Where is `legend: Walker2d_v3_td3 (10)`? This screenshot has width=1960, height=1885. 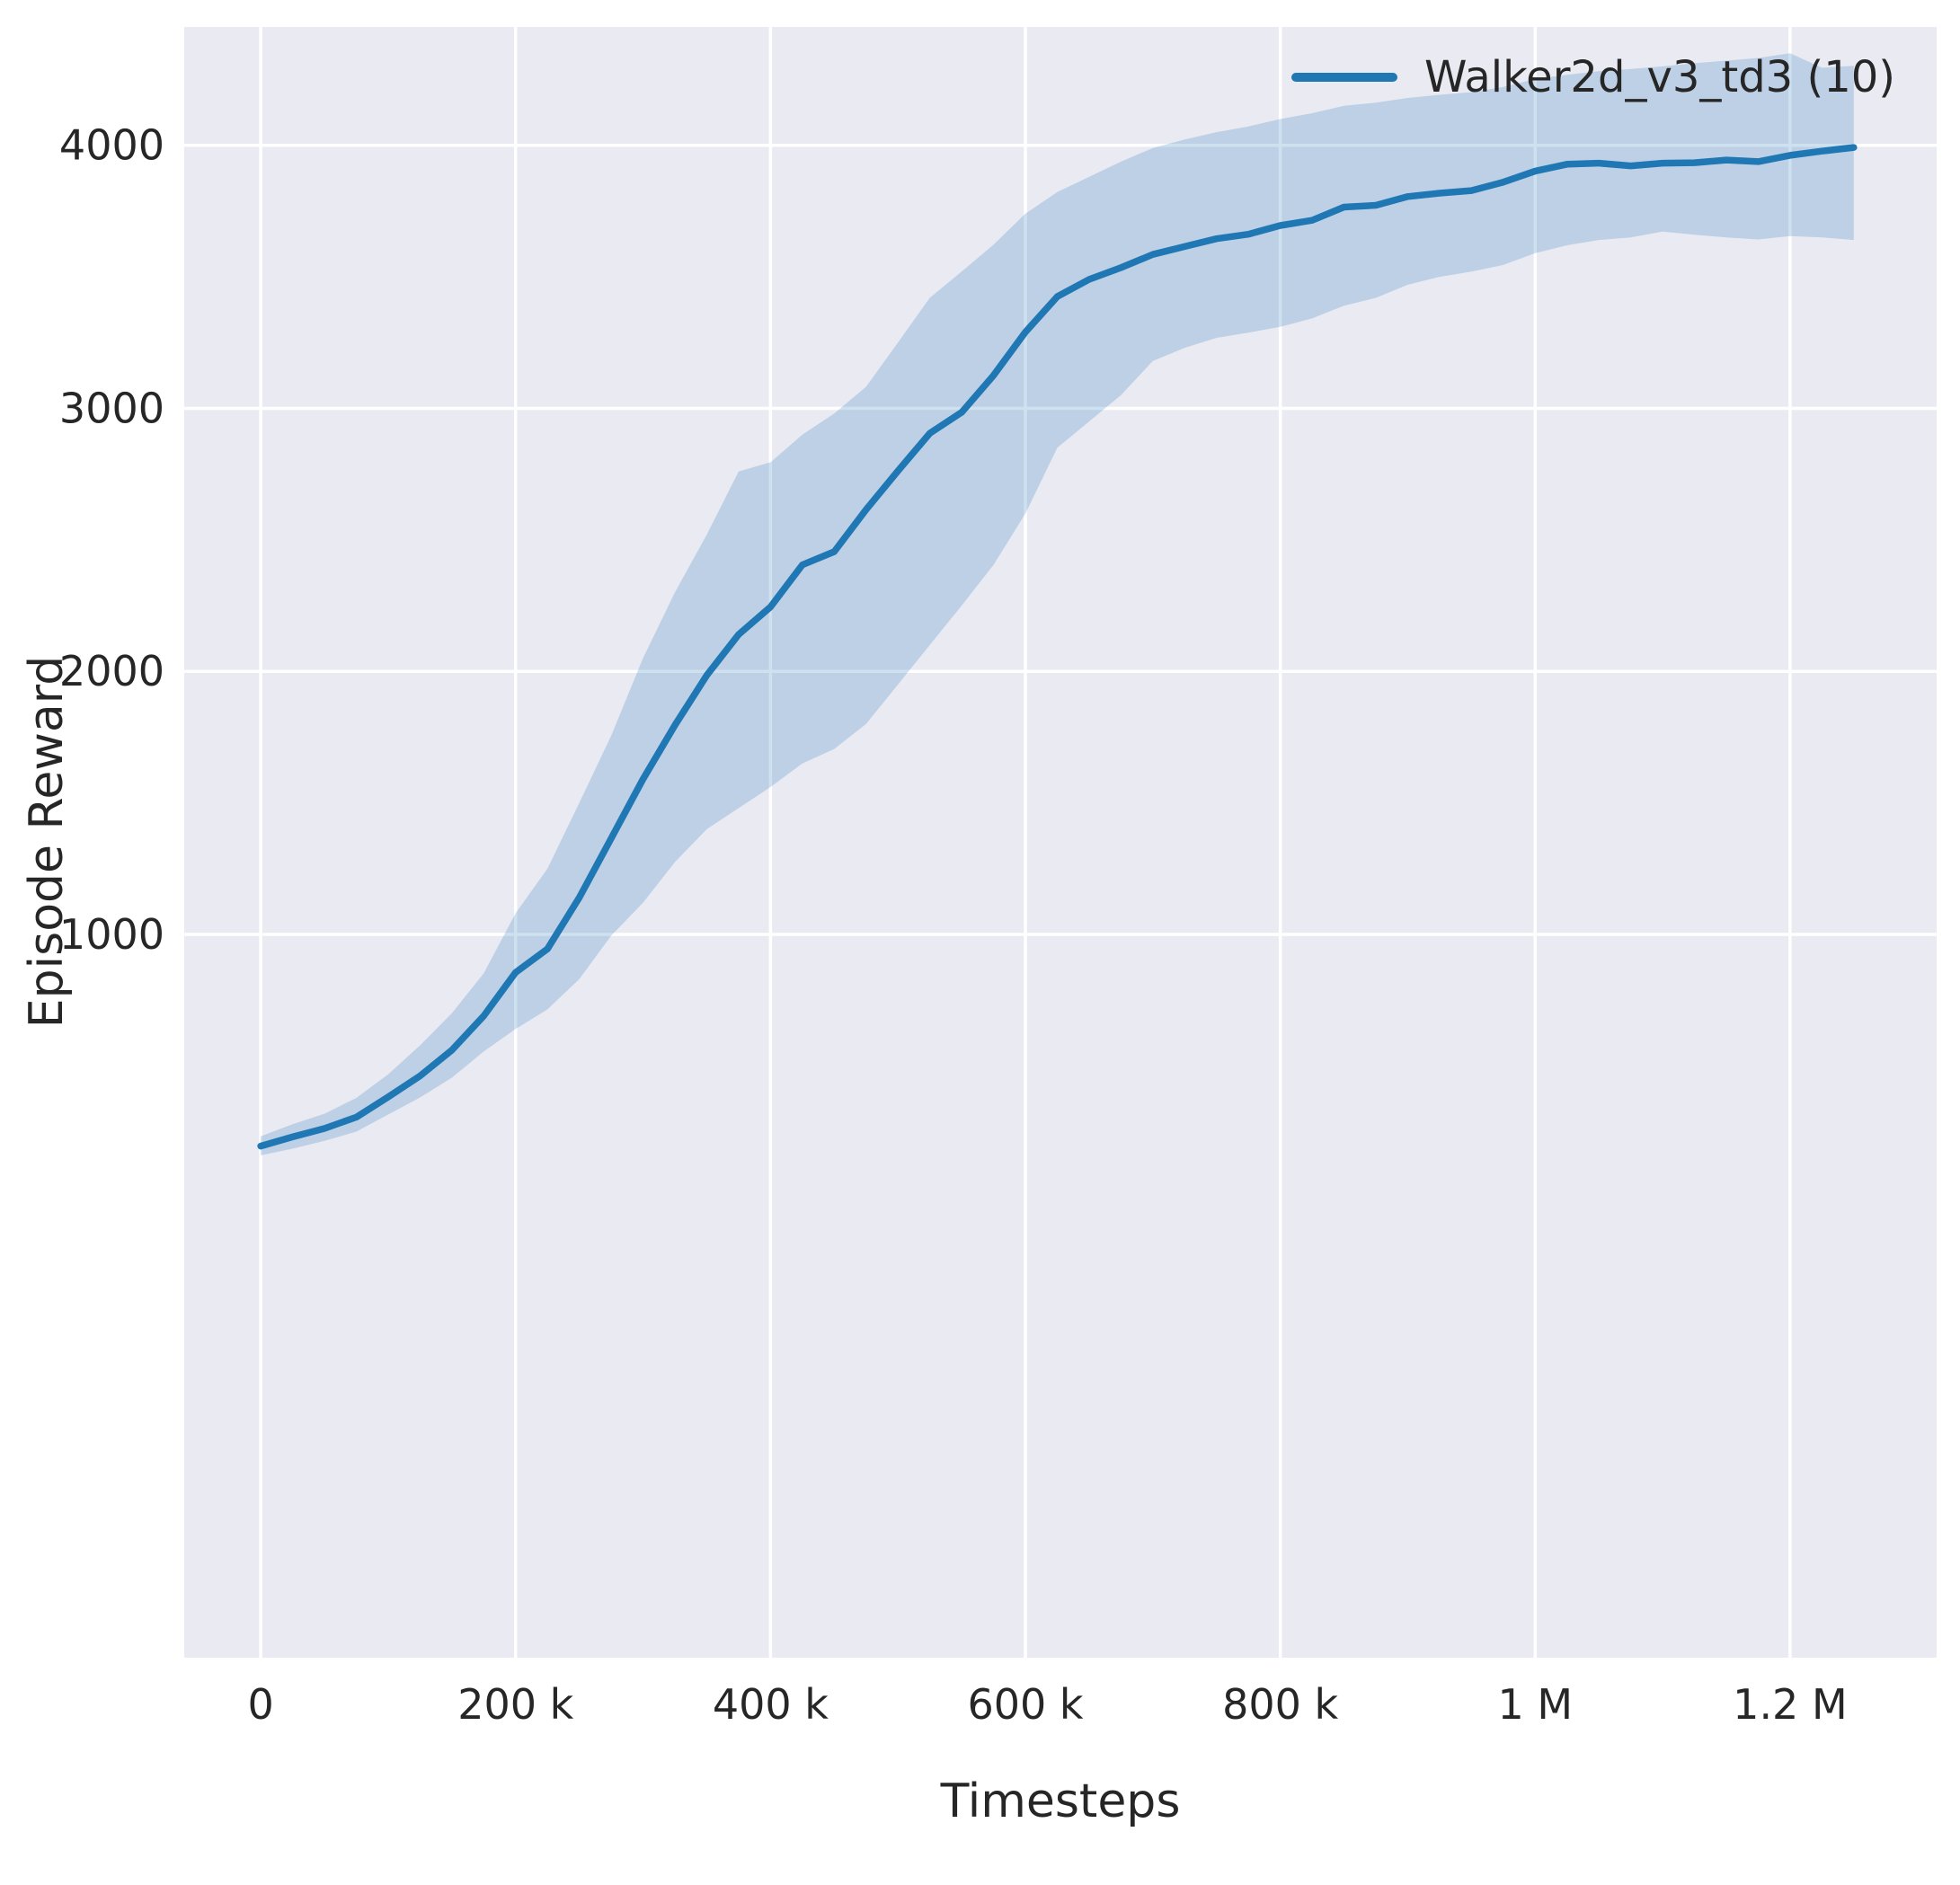 legend: Walker2d_v3_td3 (10) is located at coordinates (1593, 77).